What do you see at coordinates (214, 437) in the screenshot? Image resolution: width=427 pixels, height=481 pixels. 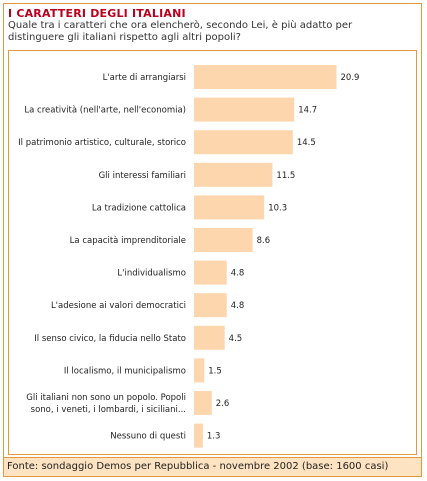 I see `value-label: 1.3` at bounding box center [214, 437].